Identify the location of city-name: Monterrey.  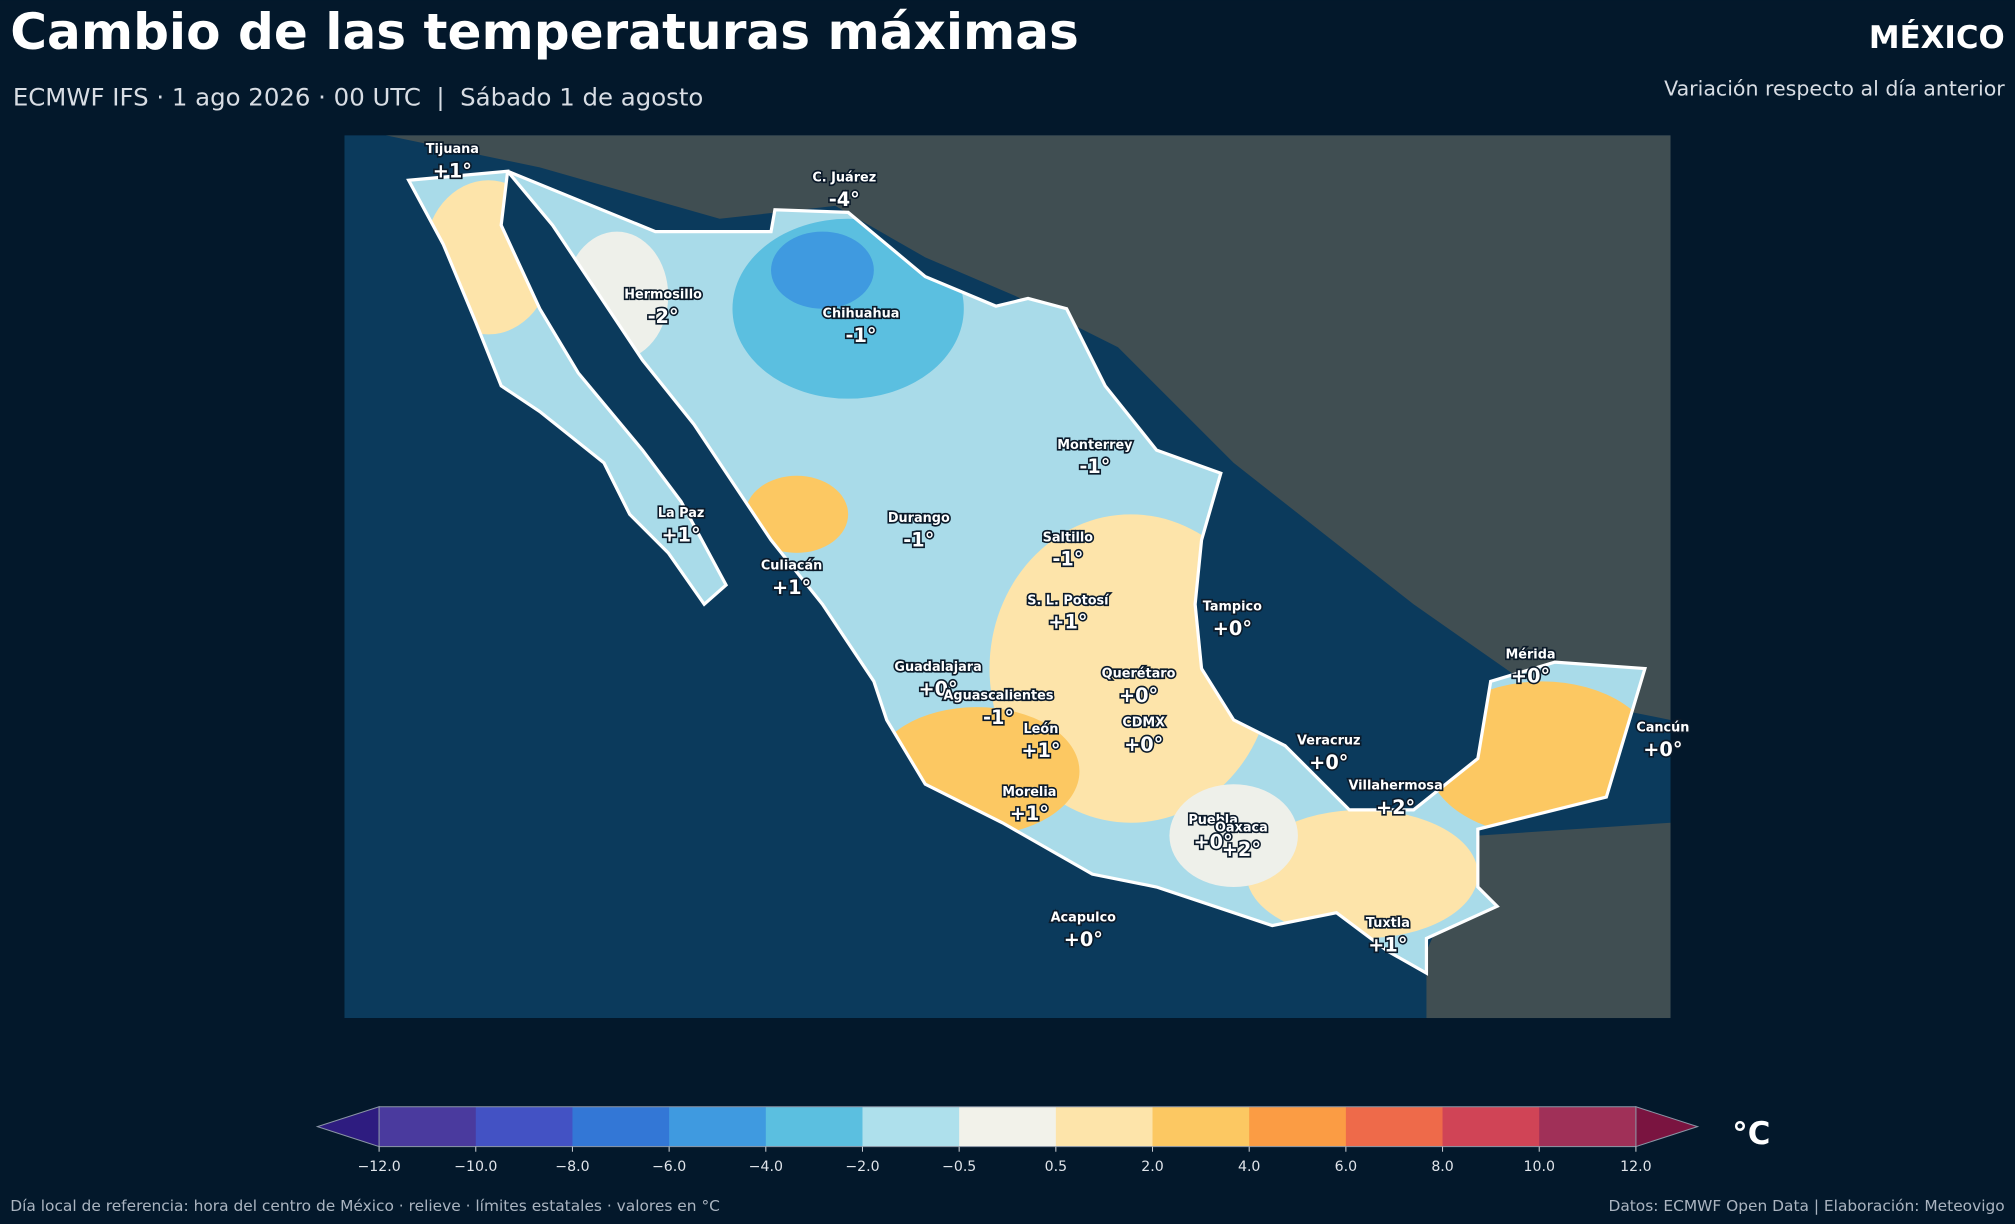
(1095, 445).